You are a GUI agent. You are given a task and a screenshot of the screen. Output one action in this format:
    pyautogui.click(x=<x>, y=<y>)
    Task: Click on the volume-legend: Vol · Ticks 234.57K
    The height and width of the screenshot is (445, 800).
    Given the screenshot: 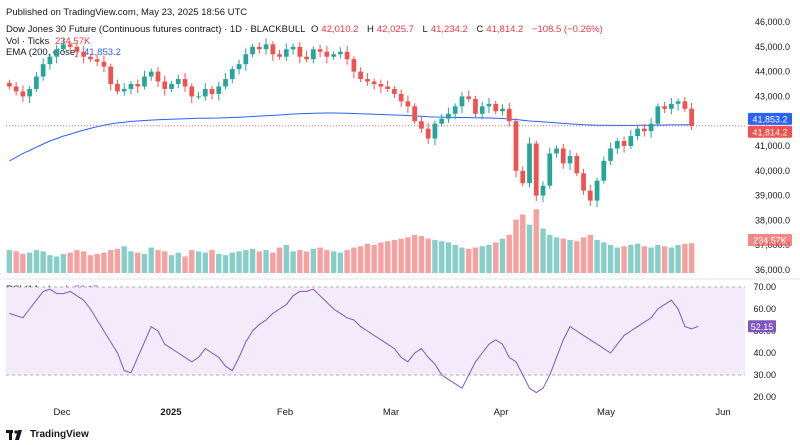 What is the action you would take?
    pyautogui.click(x=49, y=42)
    